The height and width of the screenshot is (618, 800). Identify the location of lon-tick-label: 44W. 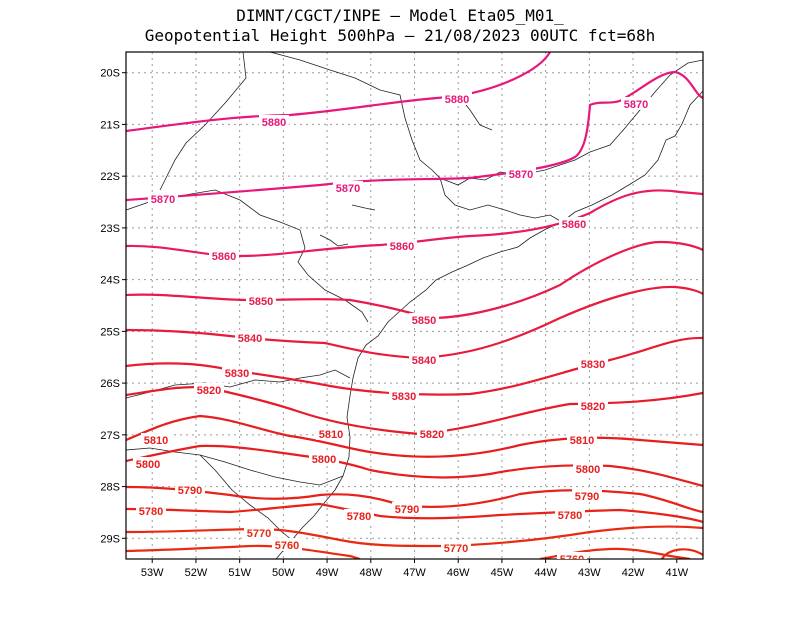
(545, 573).